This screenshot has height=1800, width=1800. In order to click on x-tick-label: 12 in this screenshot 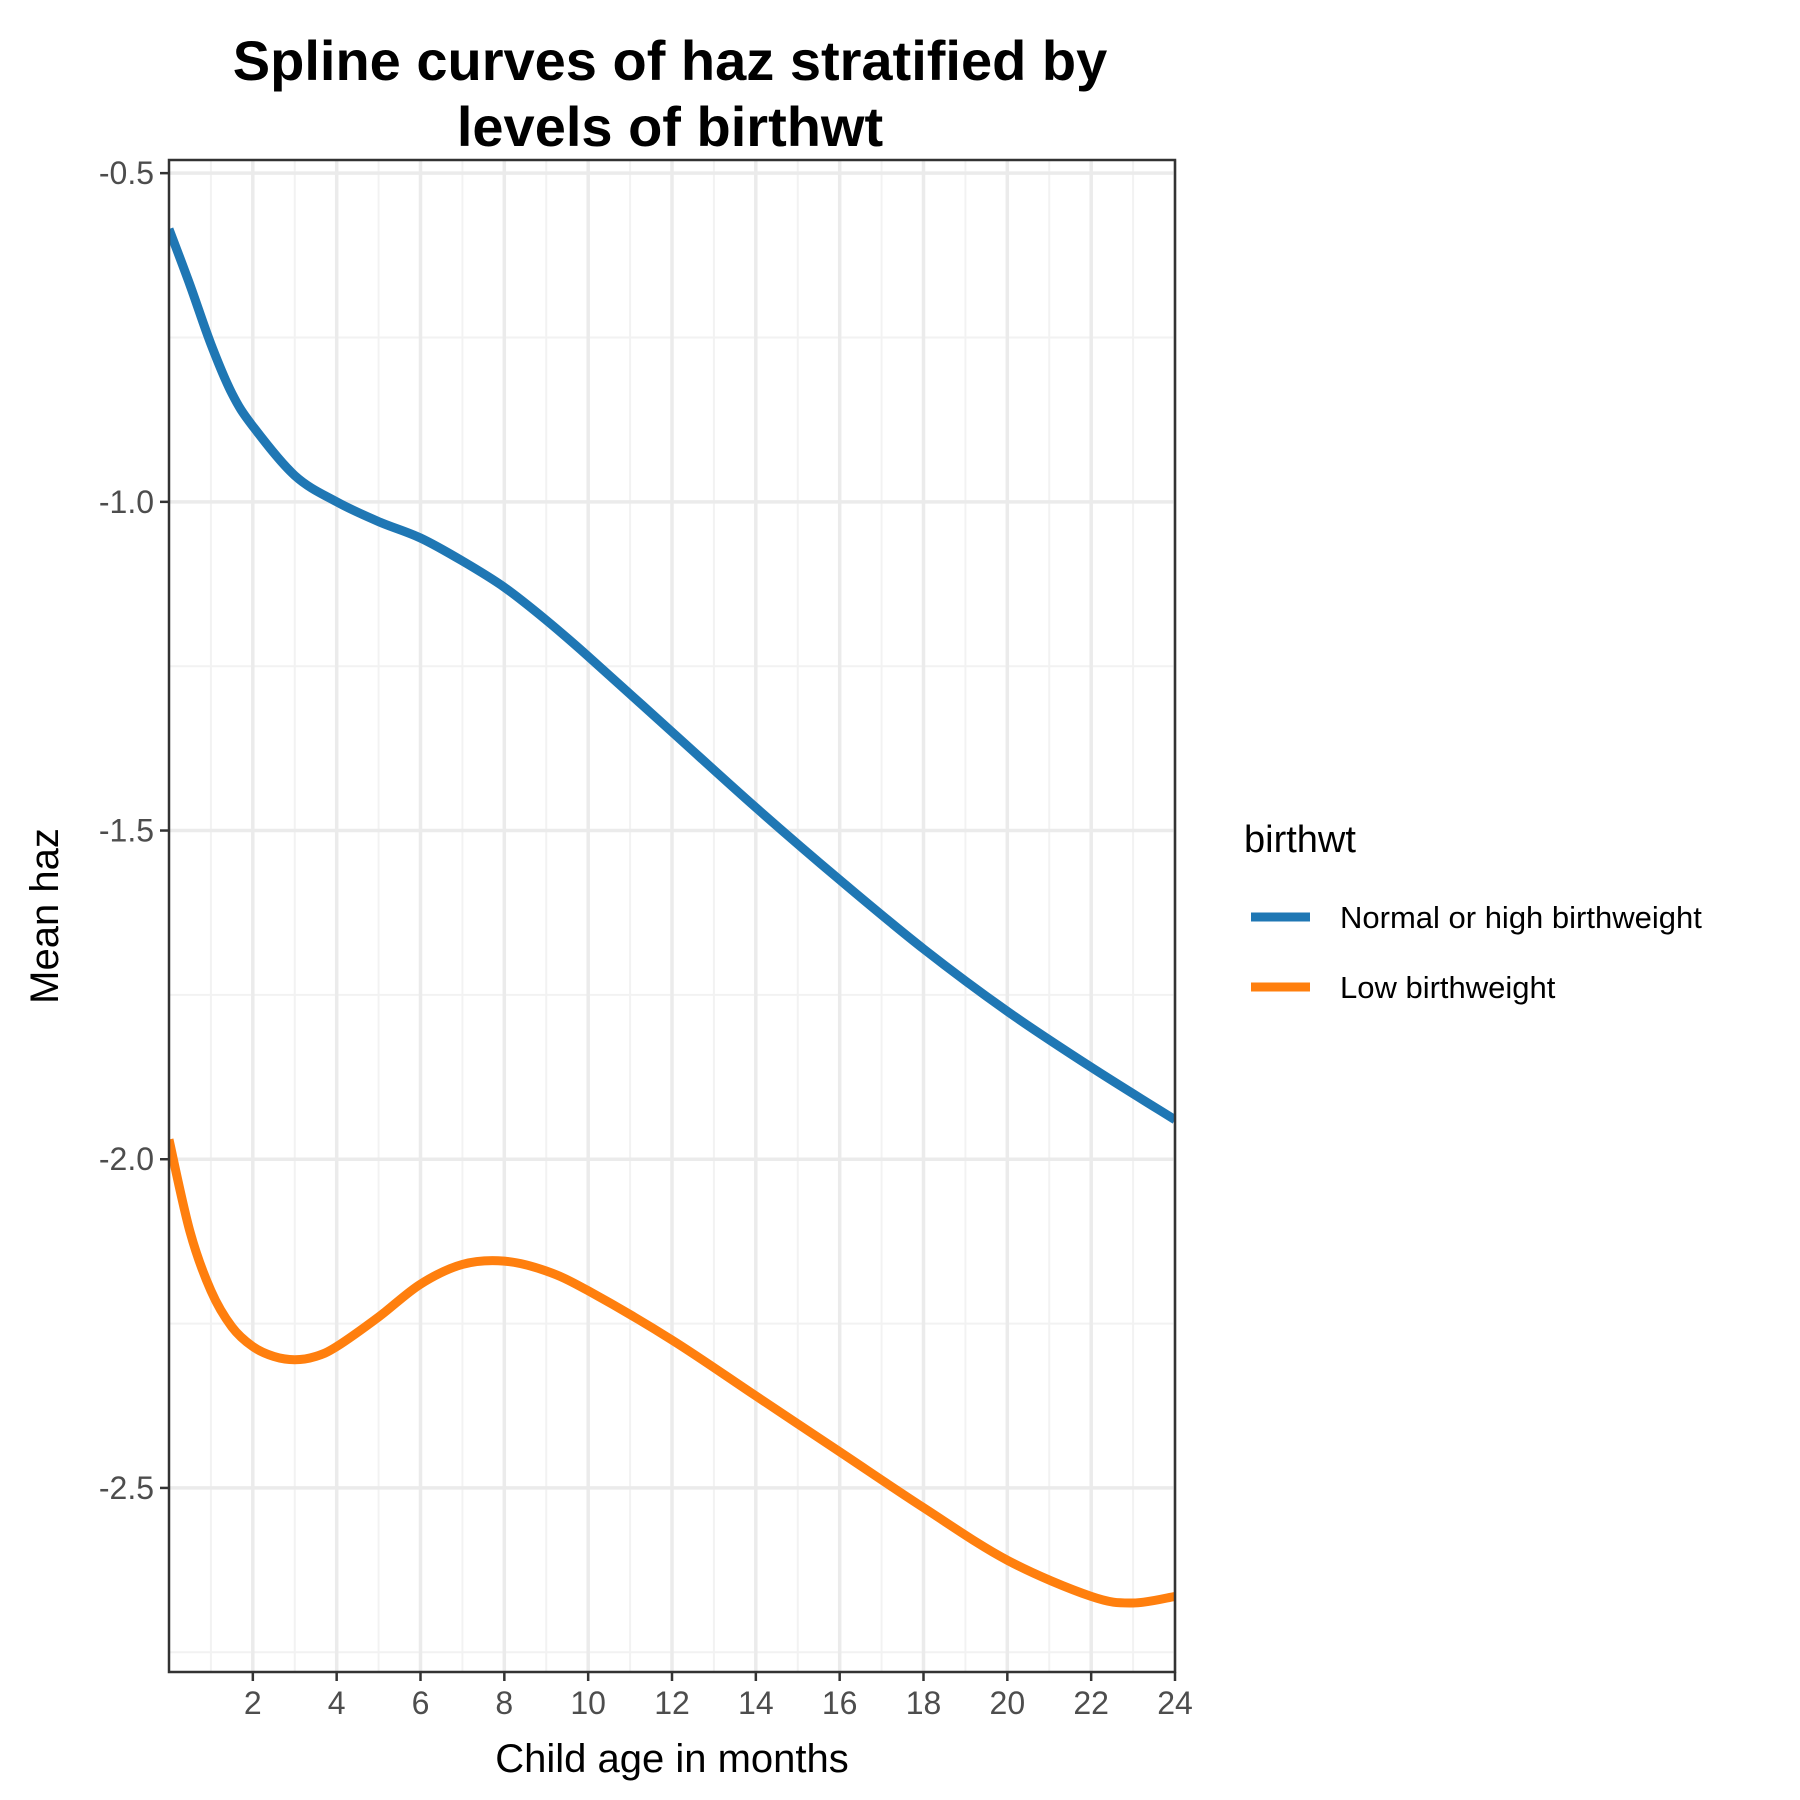, I will do `click(672, 1703)`.